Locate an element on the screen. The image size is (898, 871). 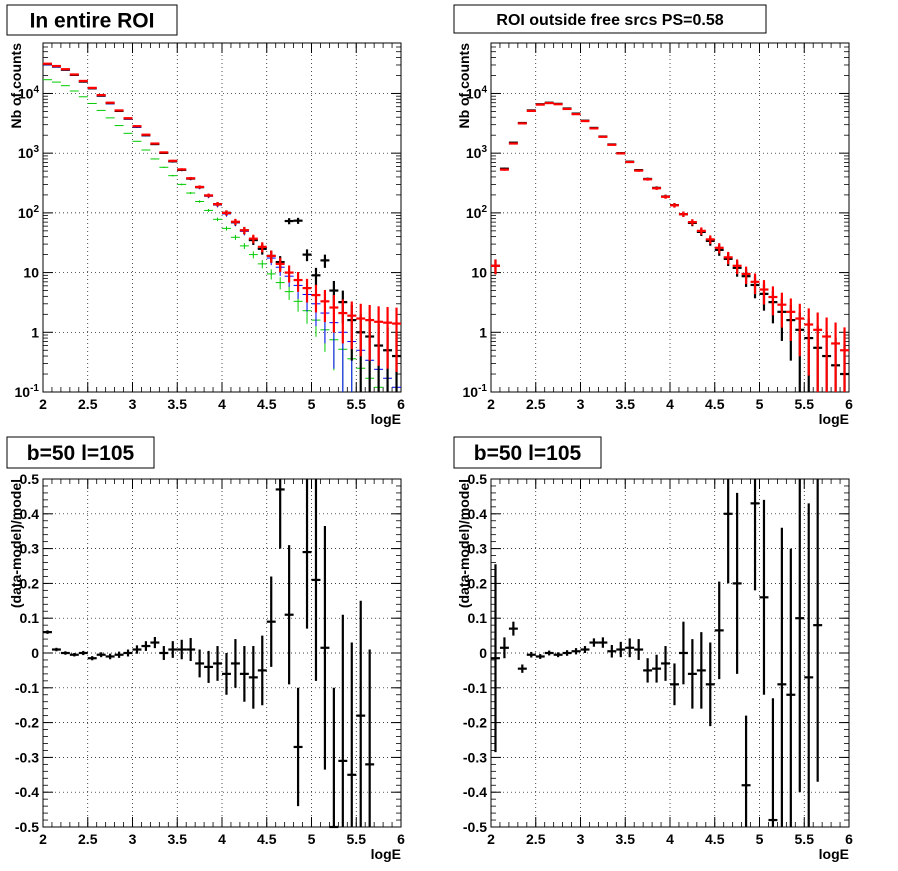
chart-title: In entire ROI is located at coordinates (92, 21).